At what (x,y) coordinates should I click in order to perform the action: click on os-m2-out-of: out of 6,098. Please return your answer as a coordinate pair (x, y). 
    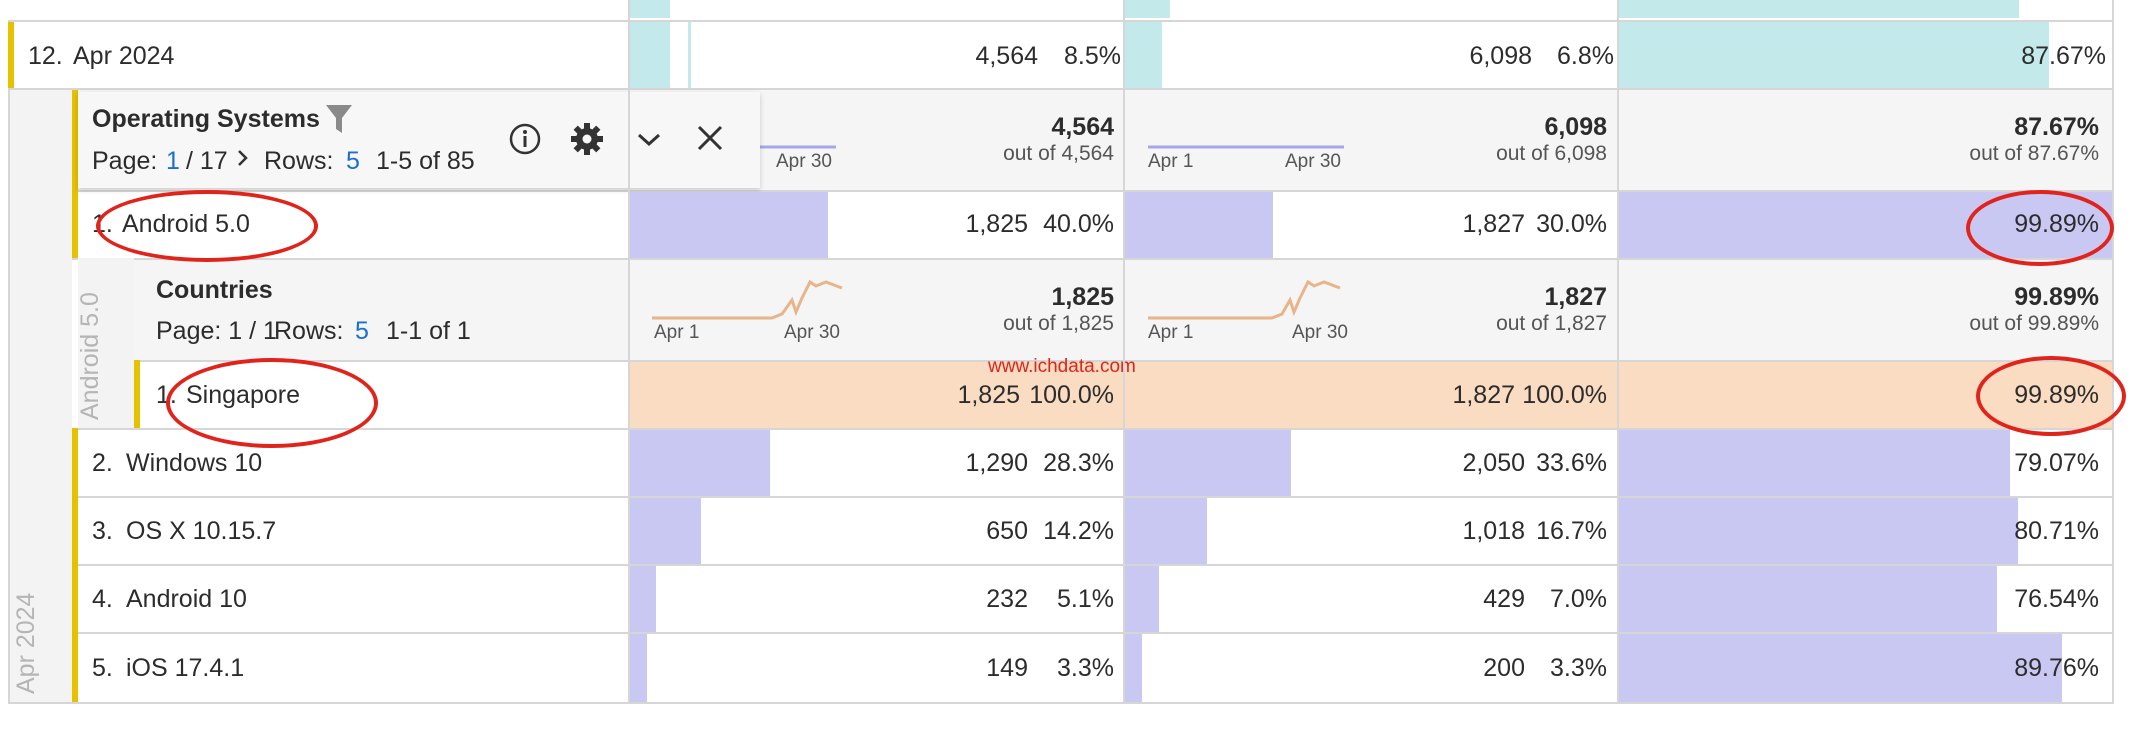
    Looking at the image, I should click on (1551, 153).